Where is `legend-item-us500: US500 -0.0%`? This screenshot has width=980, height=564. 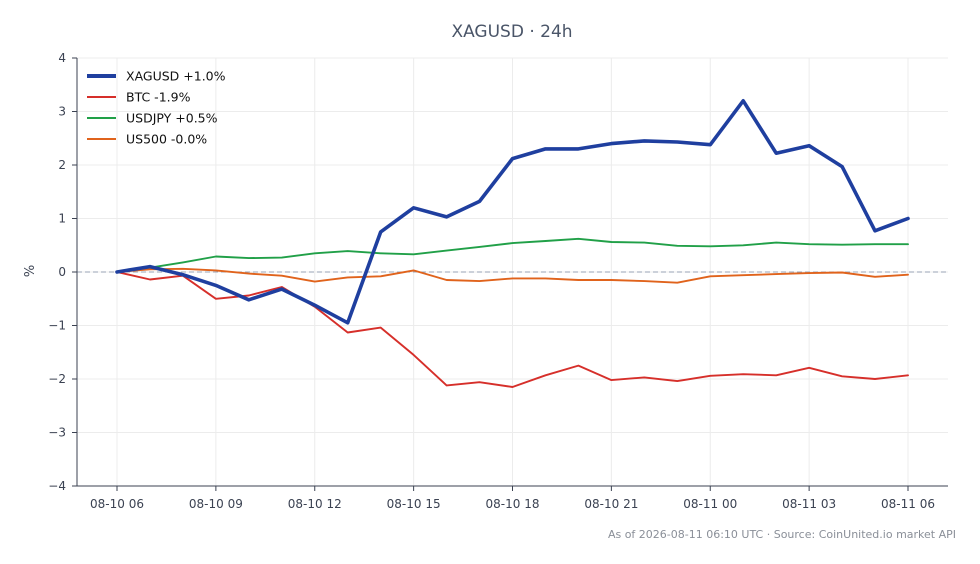
legend-item-us500: US500 -0.0% is located at coordinates (147, 139).